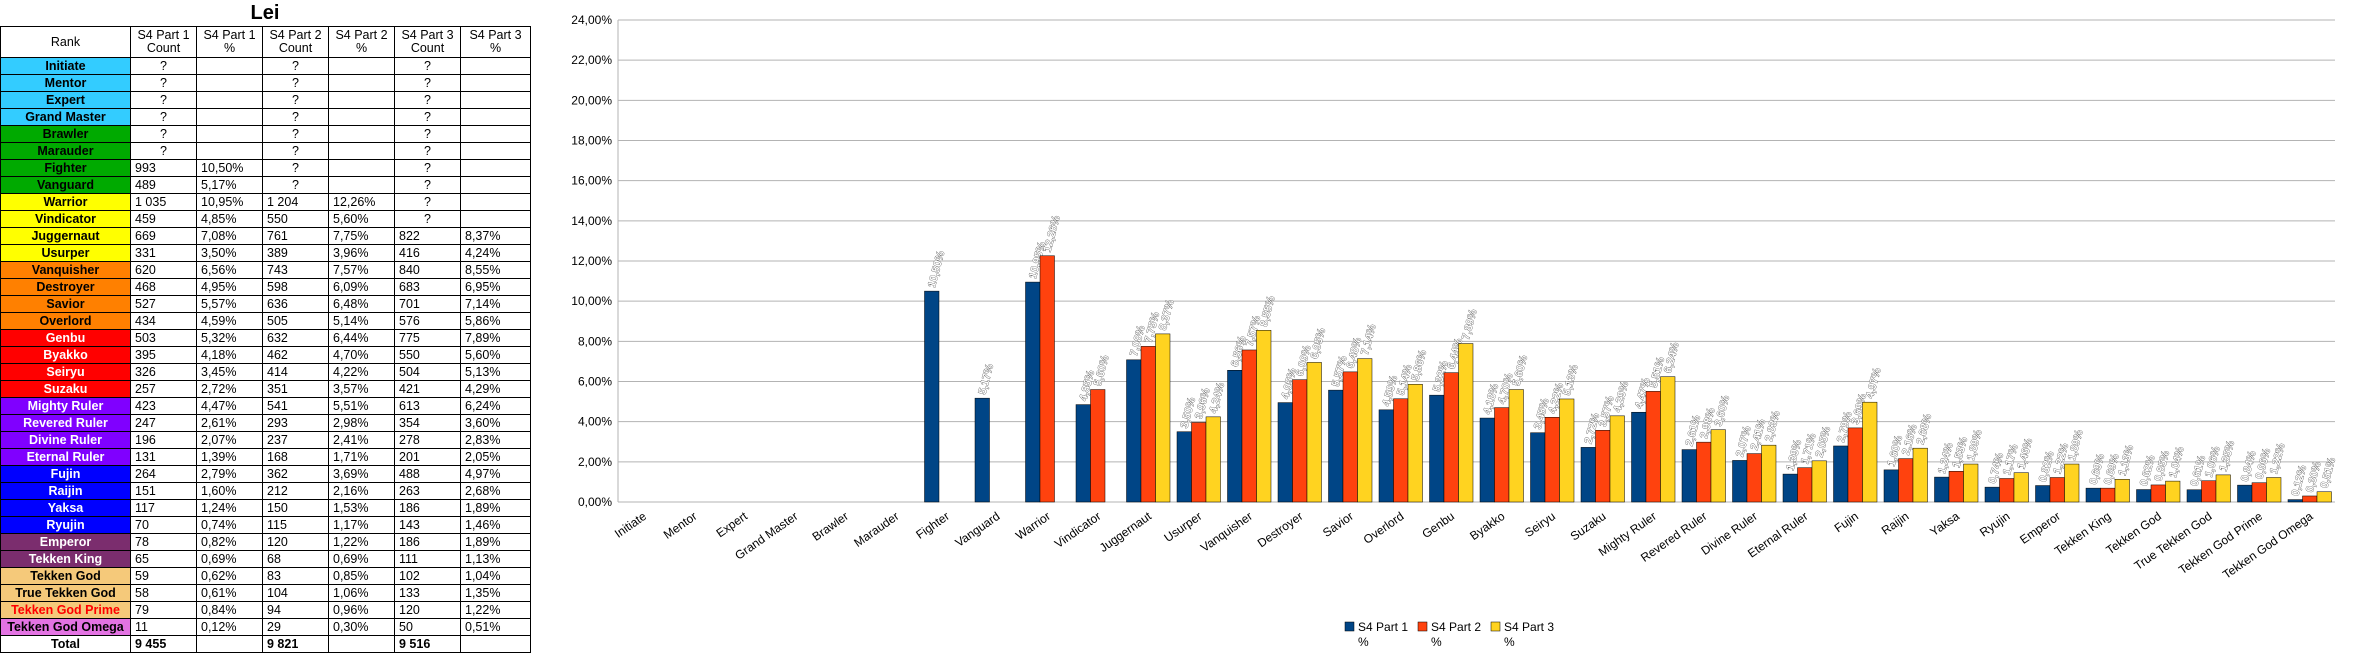  Describe the element at coordinates (295, 542) in the screenshot. I see `p2-count-cell: 120` at that location.